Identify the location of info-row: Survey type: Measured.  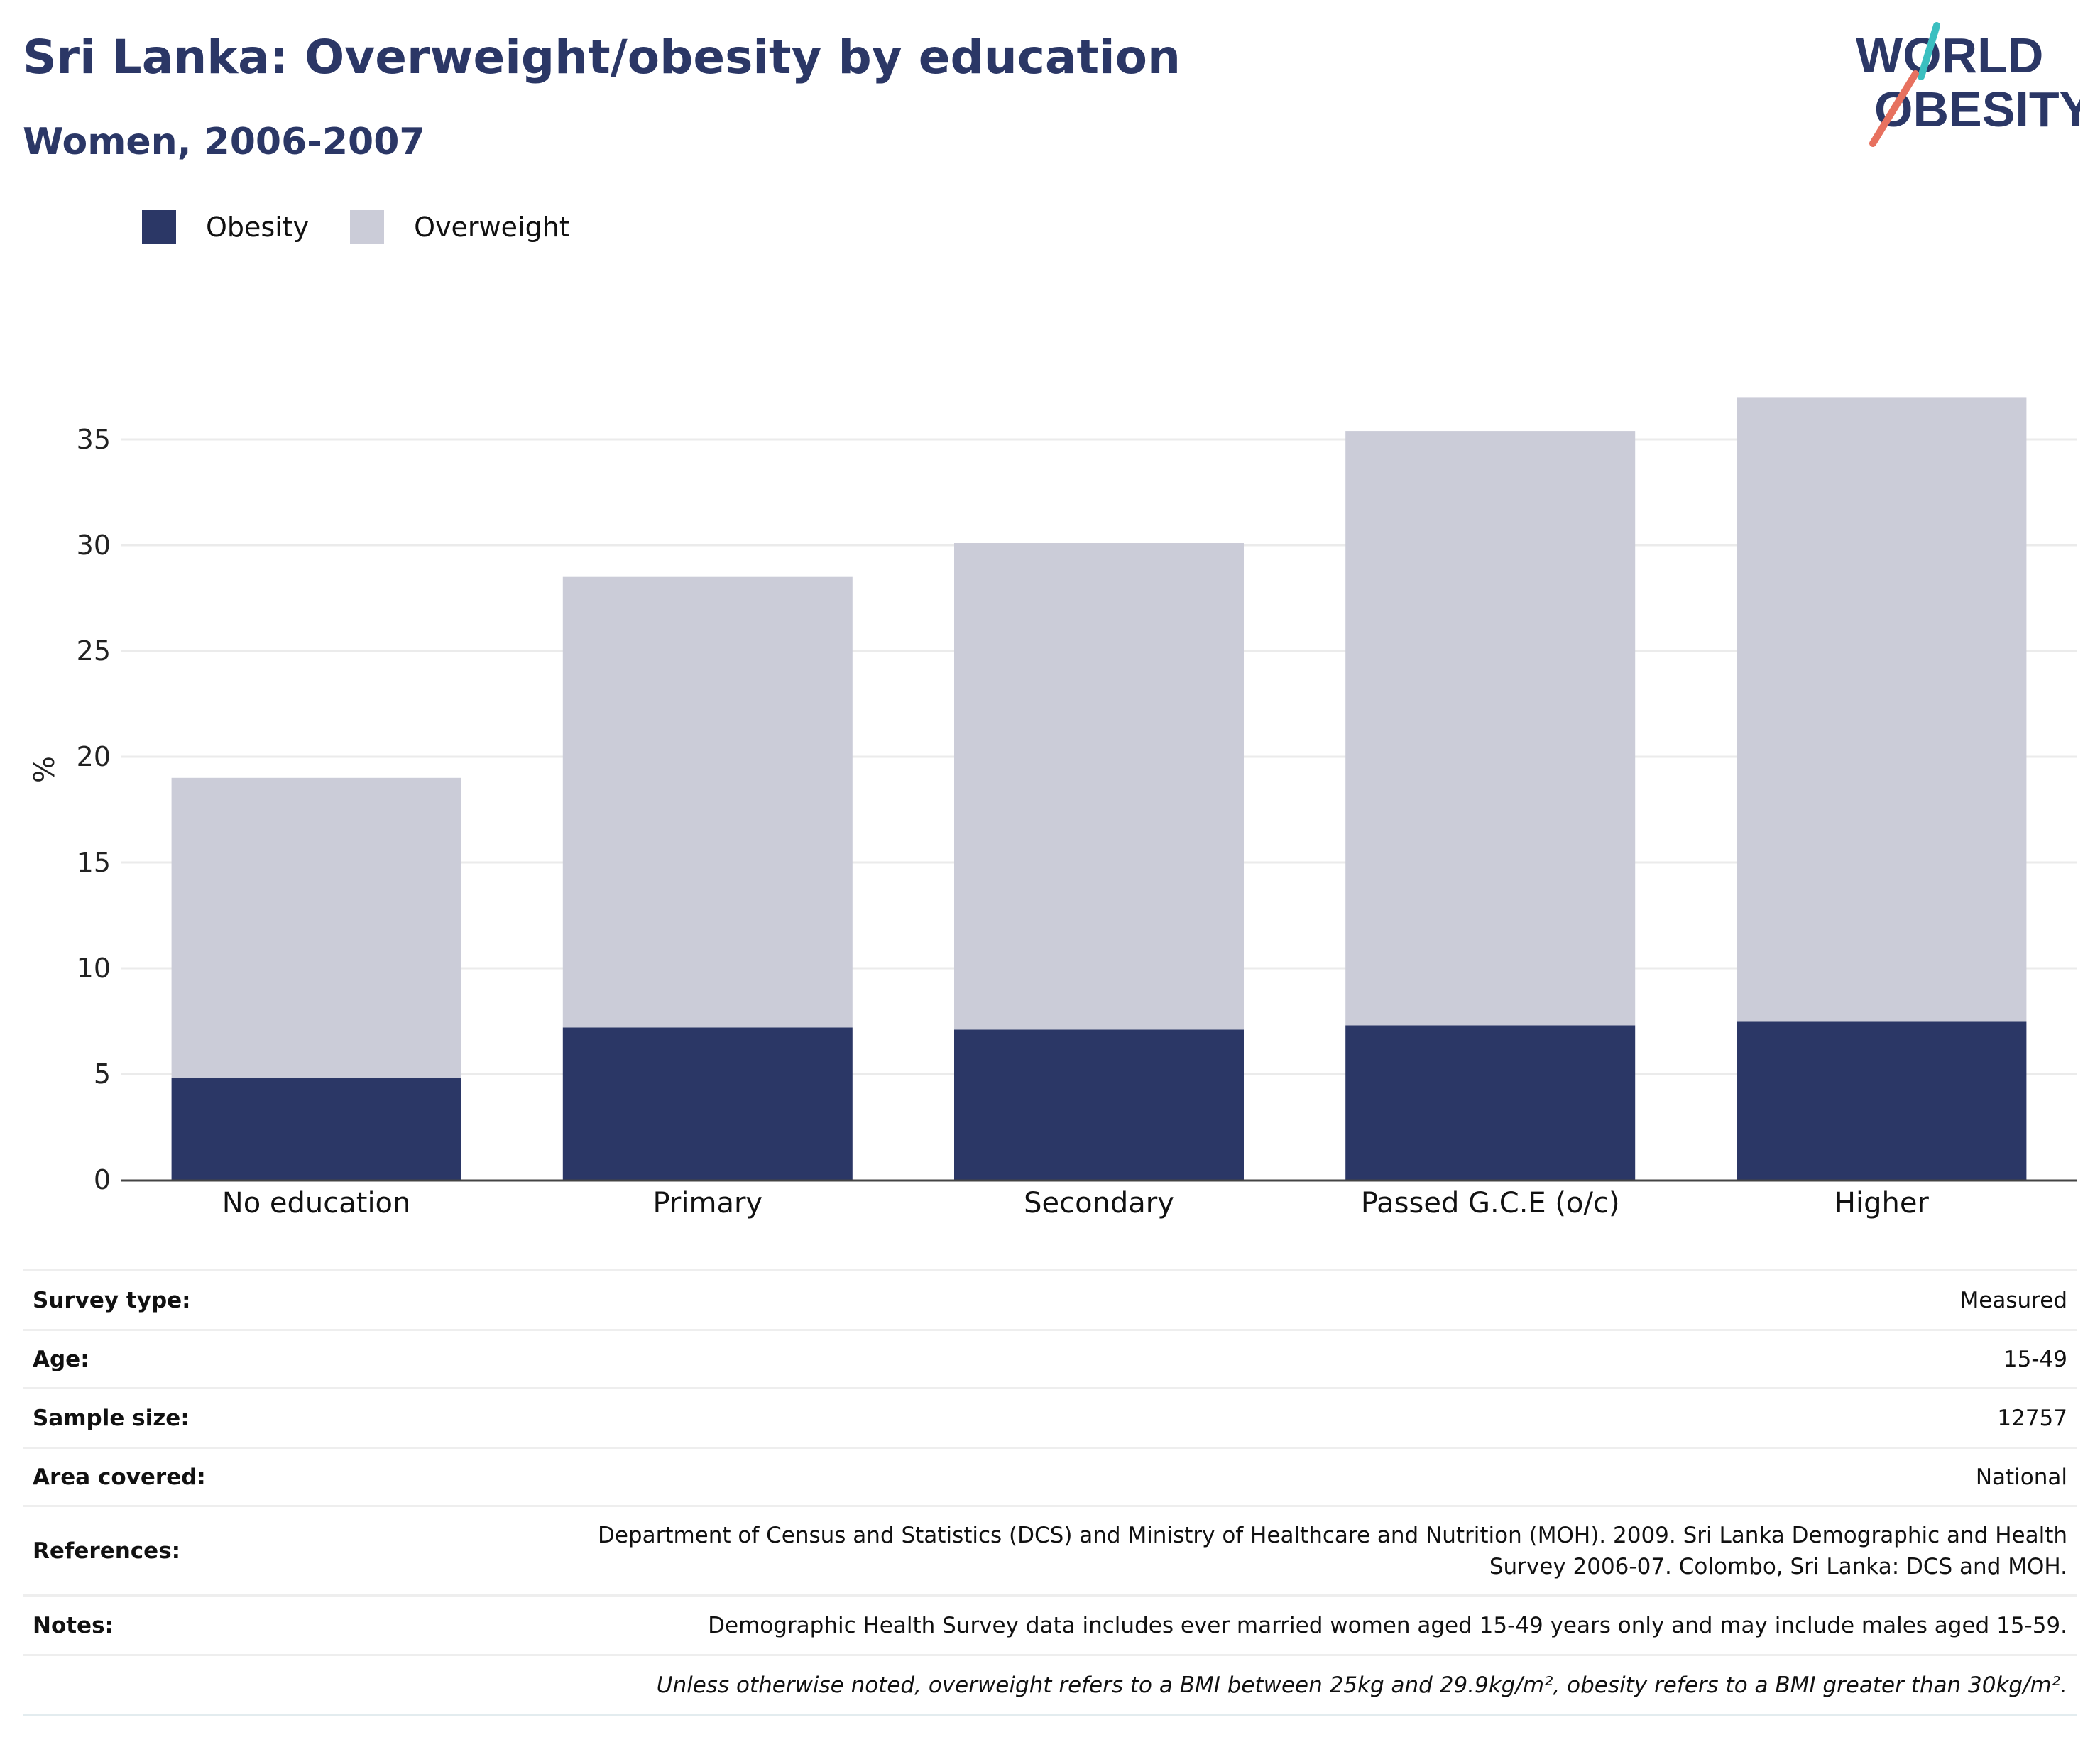
(1050, 1299).